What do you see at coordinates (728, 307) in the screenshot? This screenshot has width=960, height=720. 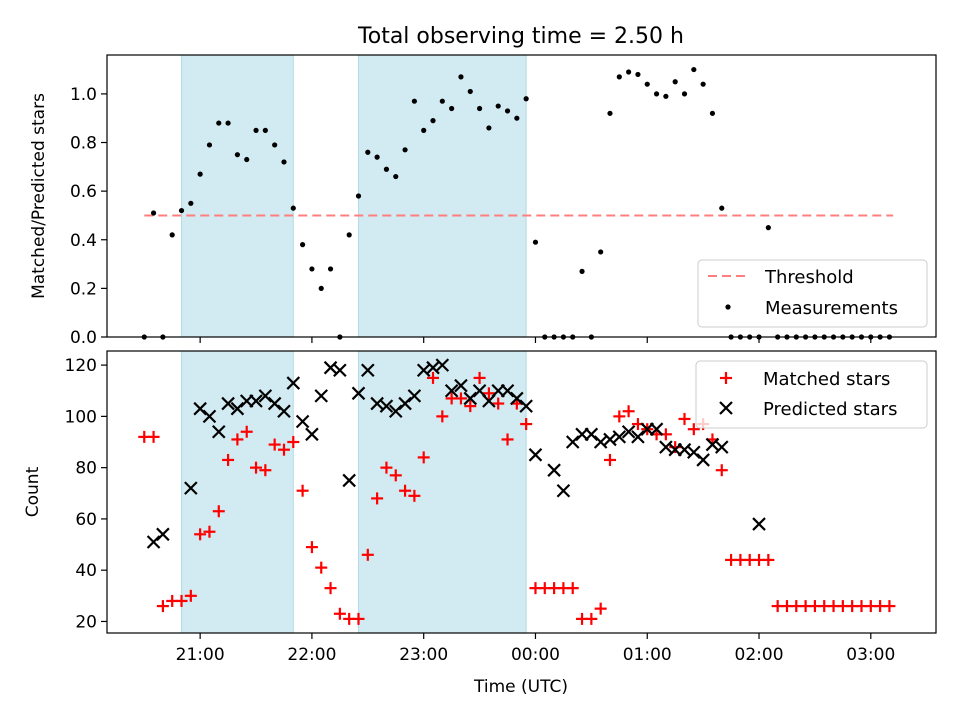 I see `legend-measurements-swatch` at bounding box center [728, 307].